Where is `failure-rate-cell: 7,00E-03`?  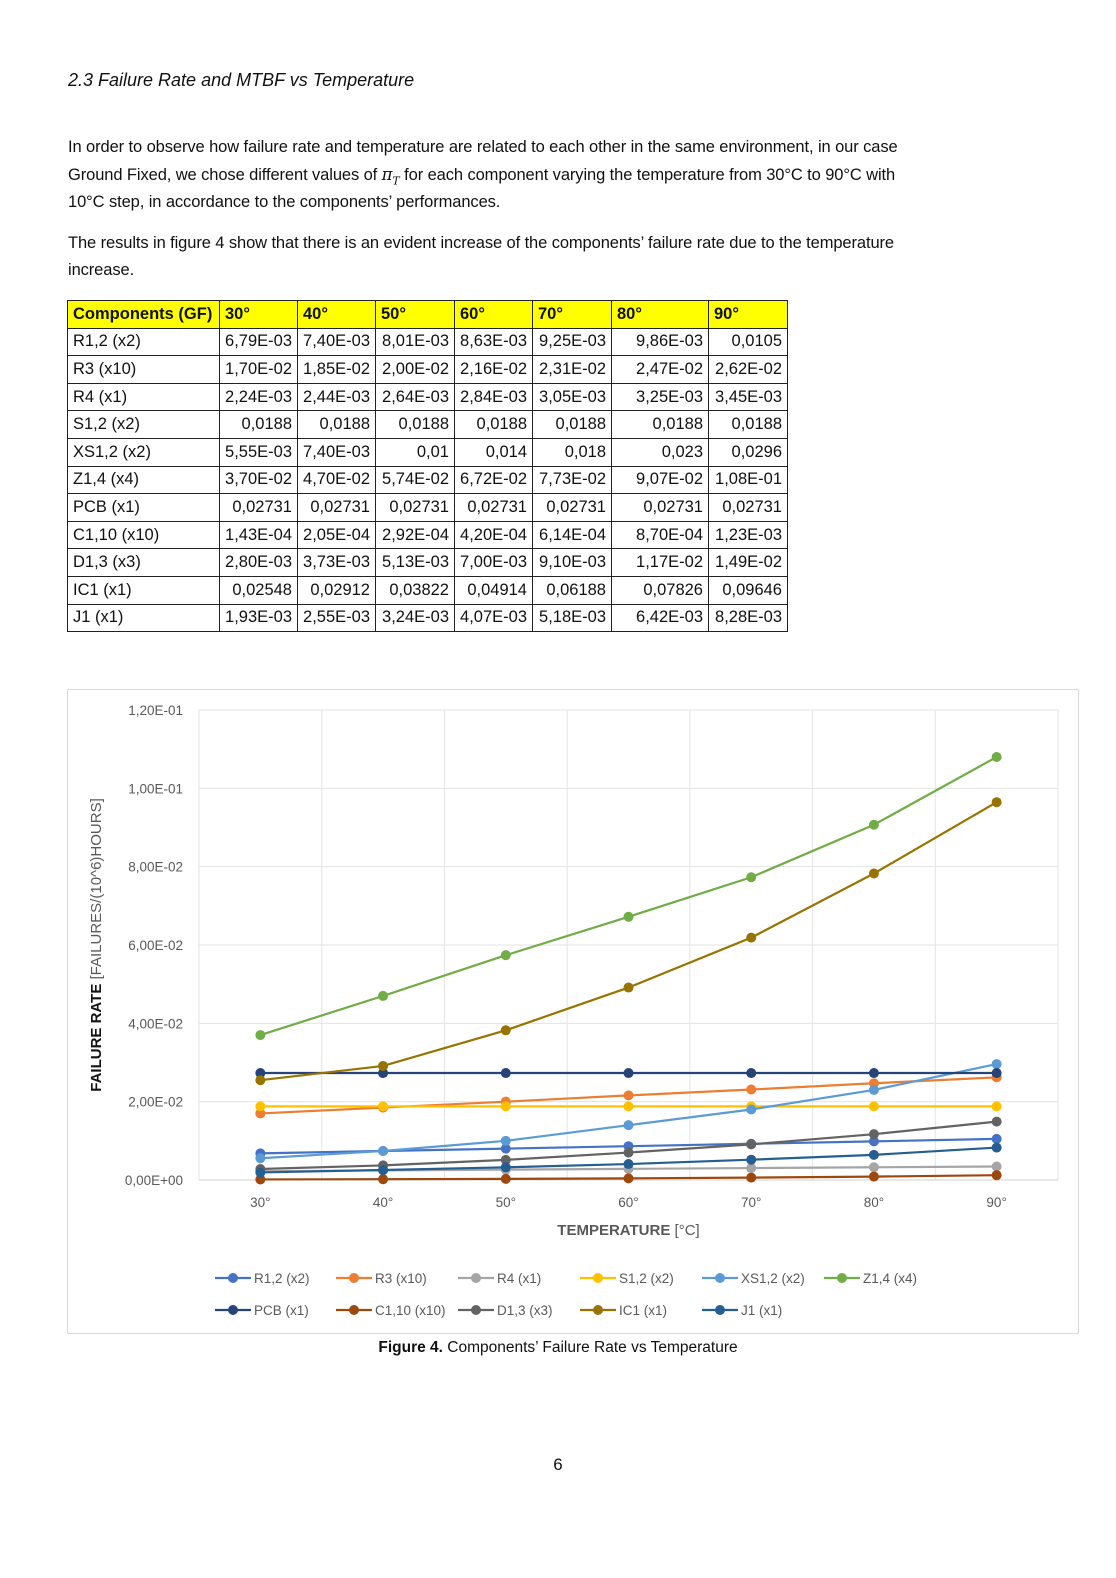
failure-rate-cell: 7,00E-03 is located at coordinates (493, 562).